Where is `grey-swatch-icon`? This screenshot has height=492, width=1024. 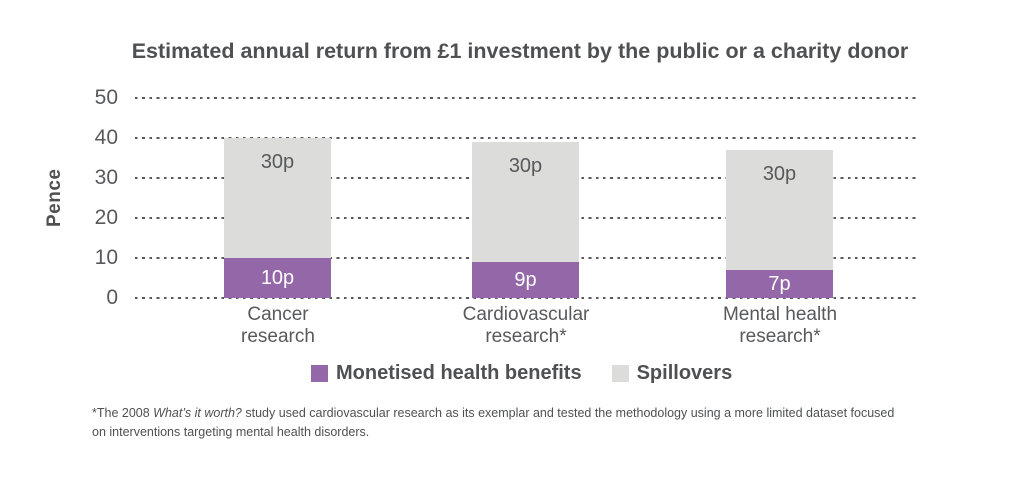
grey-swatch-icon is located at coordinates (620, 373).